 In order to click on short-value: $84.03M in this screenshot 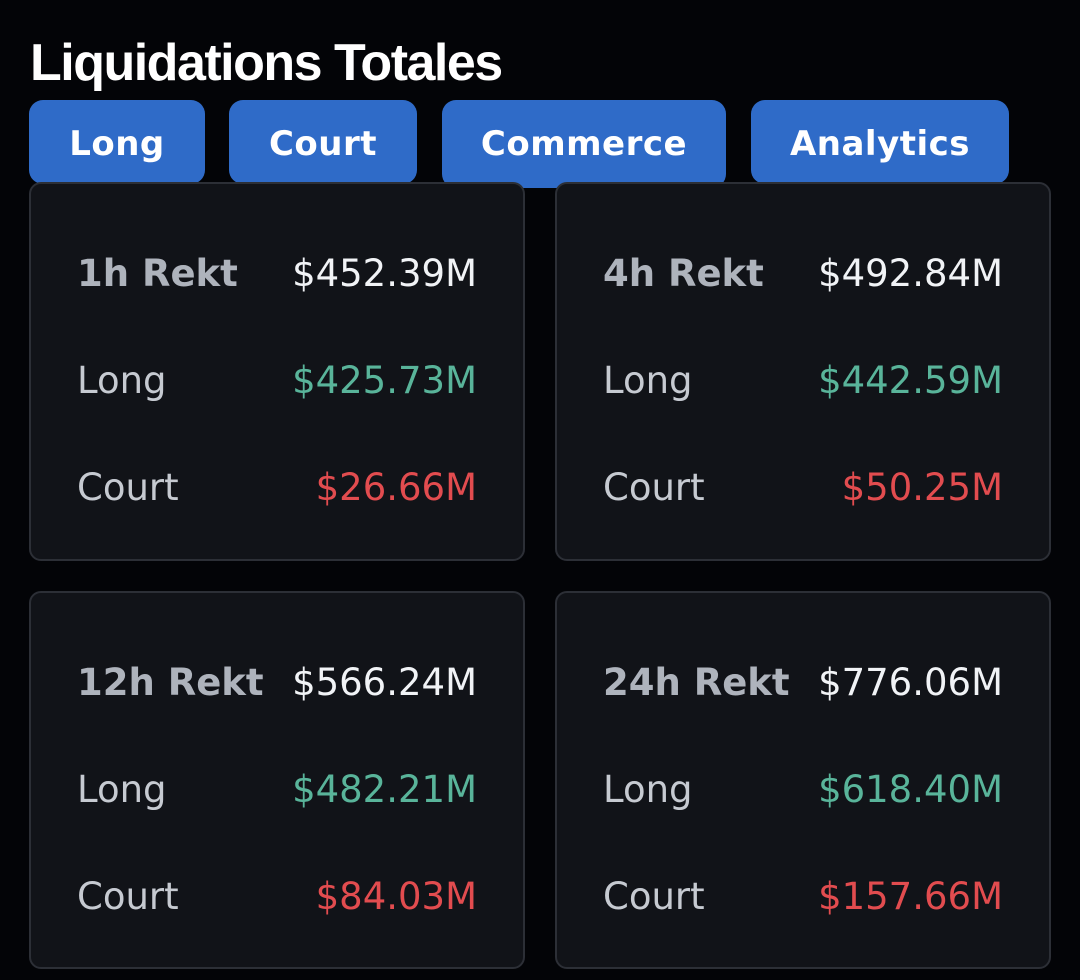, I will do `click(396, 896)`.